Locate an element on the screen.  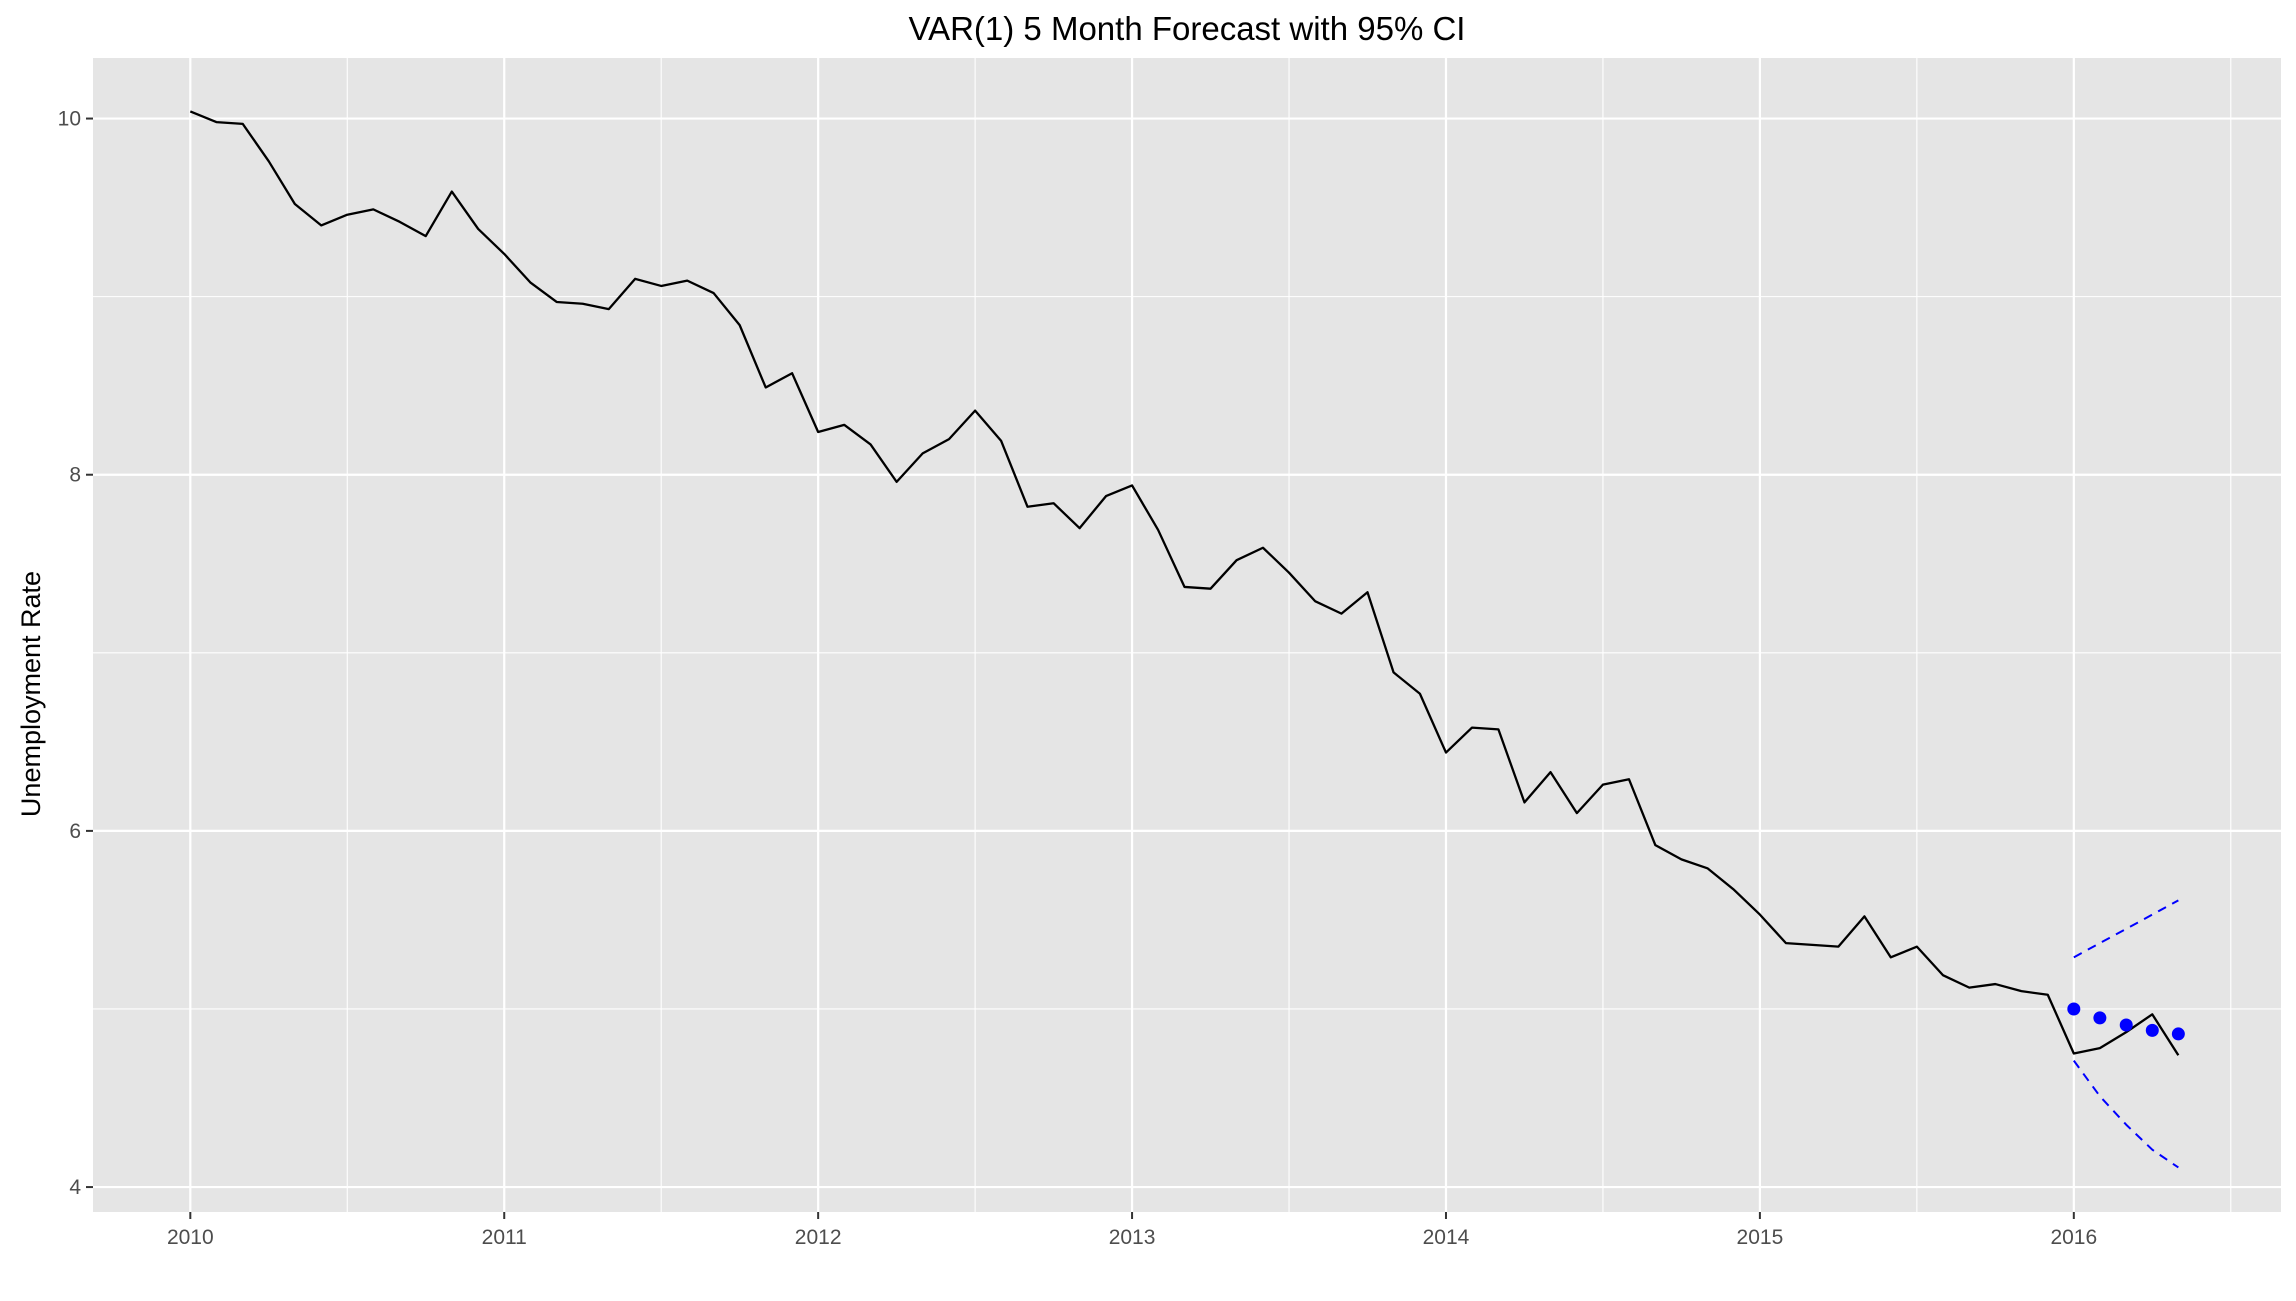
x-tick-label: 2014 is located at coordinates (1446, 1237).